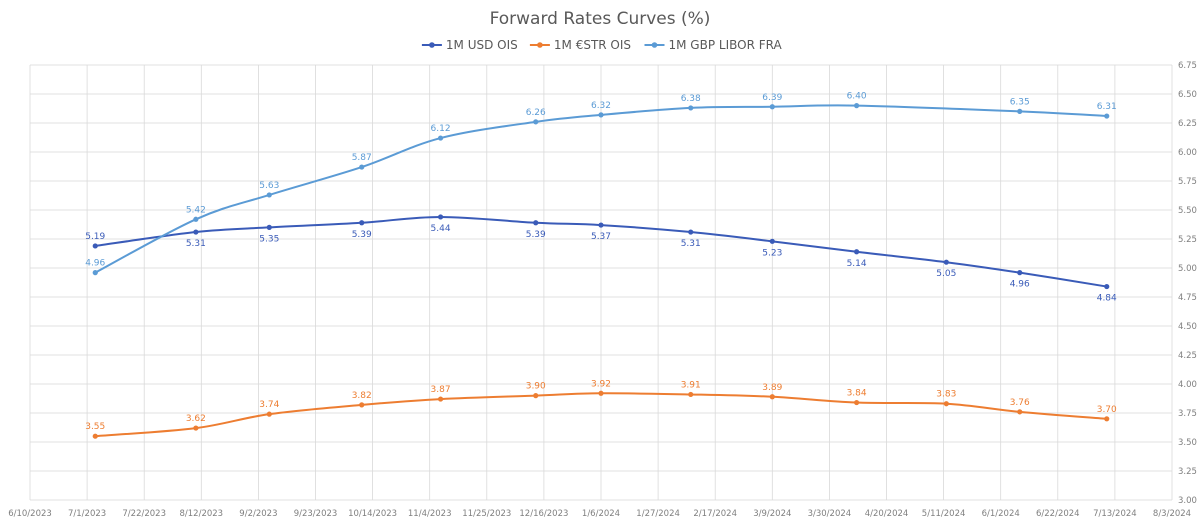 This screenshot has width=1200, height=523. I want to click on data-label: 5.35, so click(269, 239).